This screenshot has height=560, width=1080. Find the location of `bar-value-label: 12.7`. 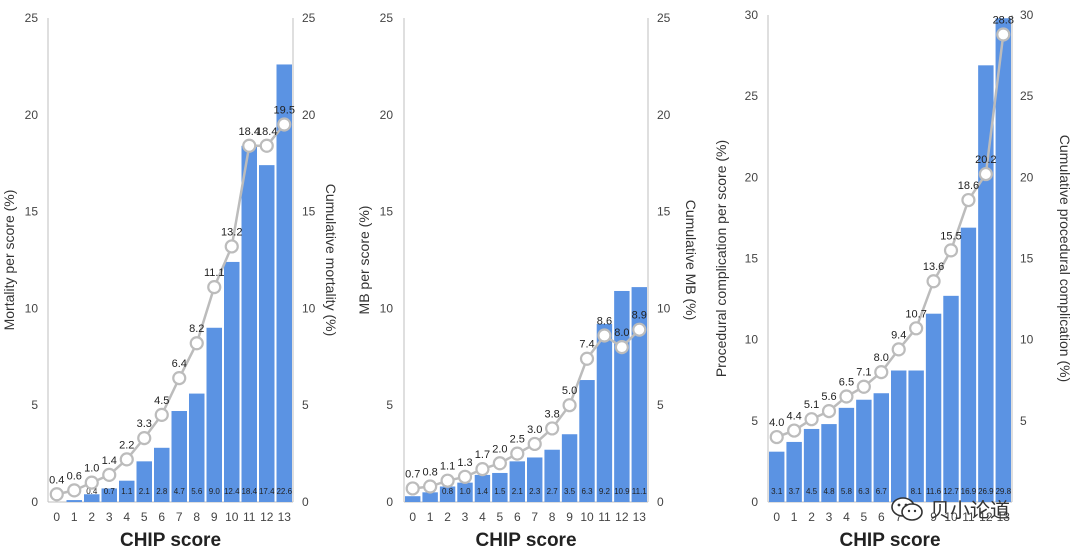

bar-value-label: 12.7 is located at coordinates (951, 491).